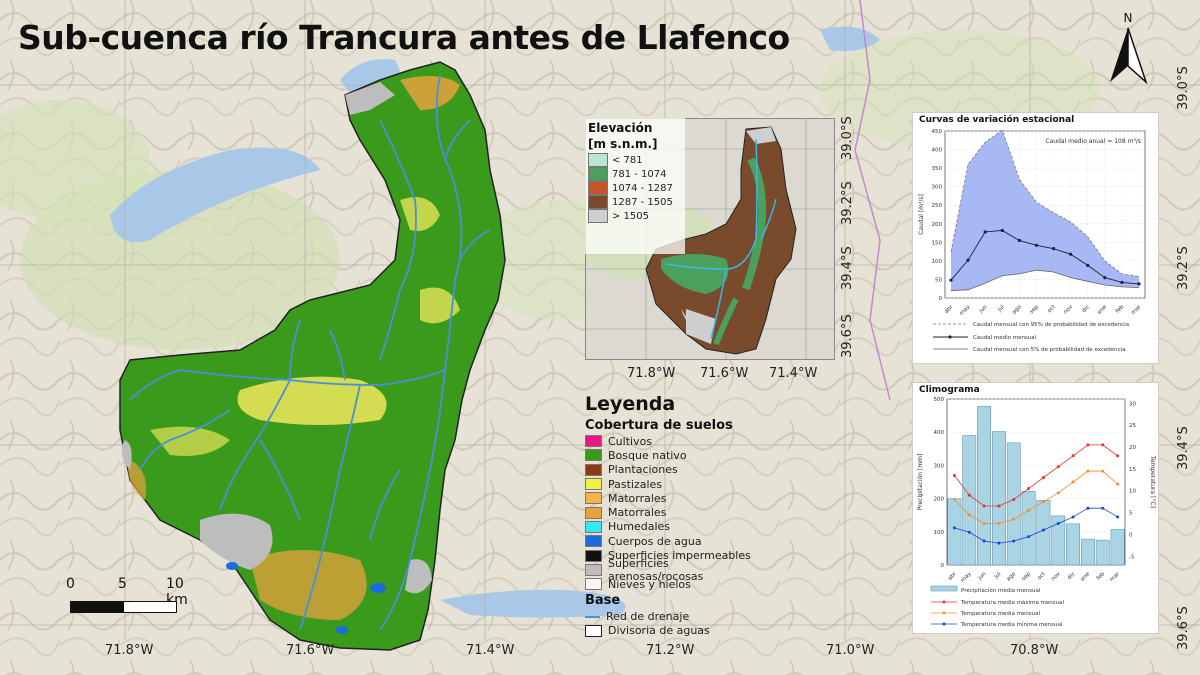 This screenshot has width=1200, height=675. What do you see at coordinates (1045, 257) in the screenshot?
I see `series-mean-line` at bounding box center [1045, 257].